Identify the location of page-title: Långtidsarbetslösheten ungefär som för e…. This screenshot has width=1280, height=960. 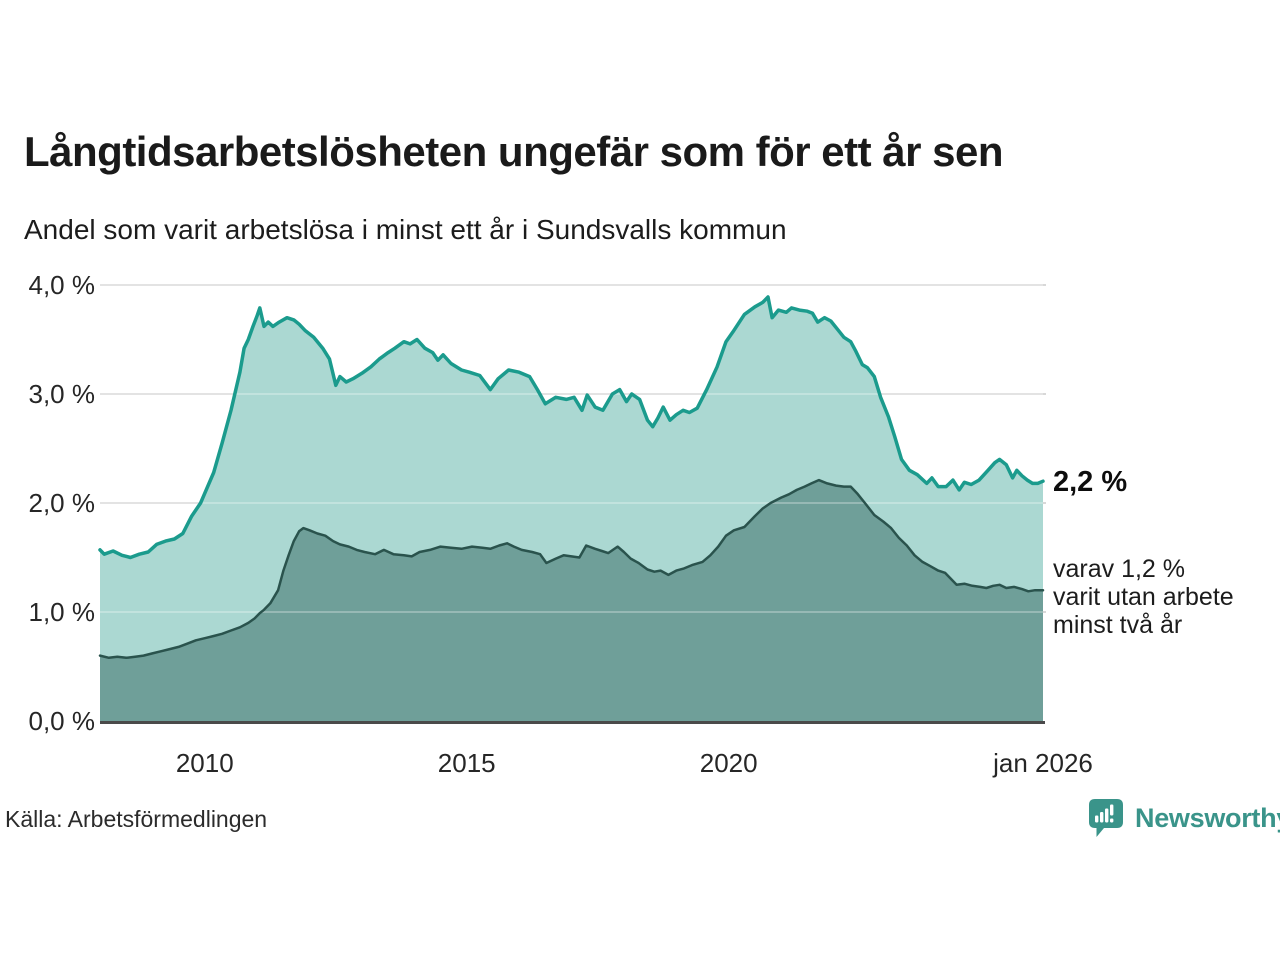
(514, 151).